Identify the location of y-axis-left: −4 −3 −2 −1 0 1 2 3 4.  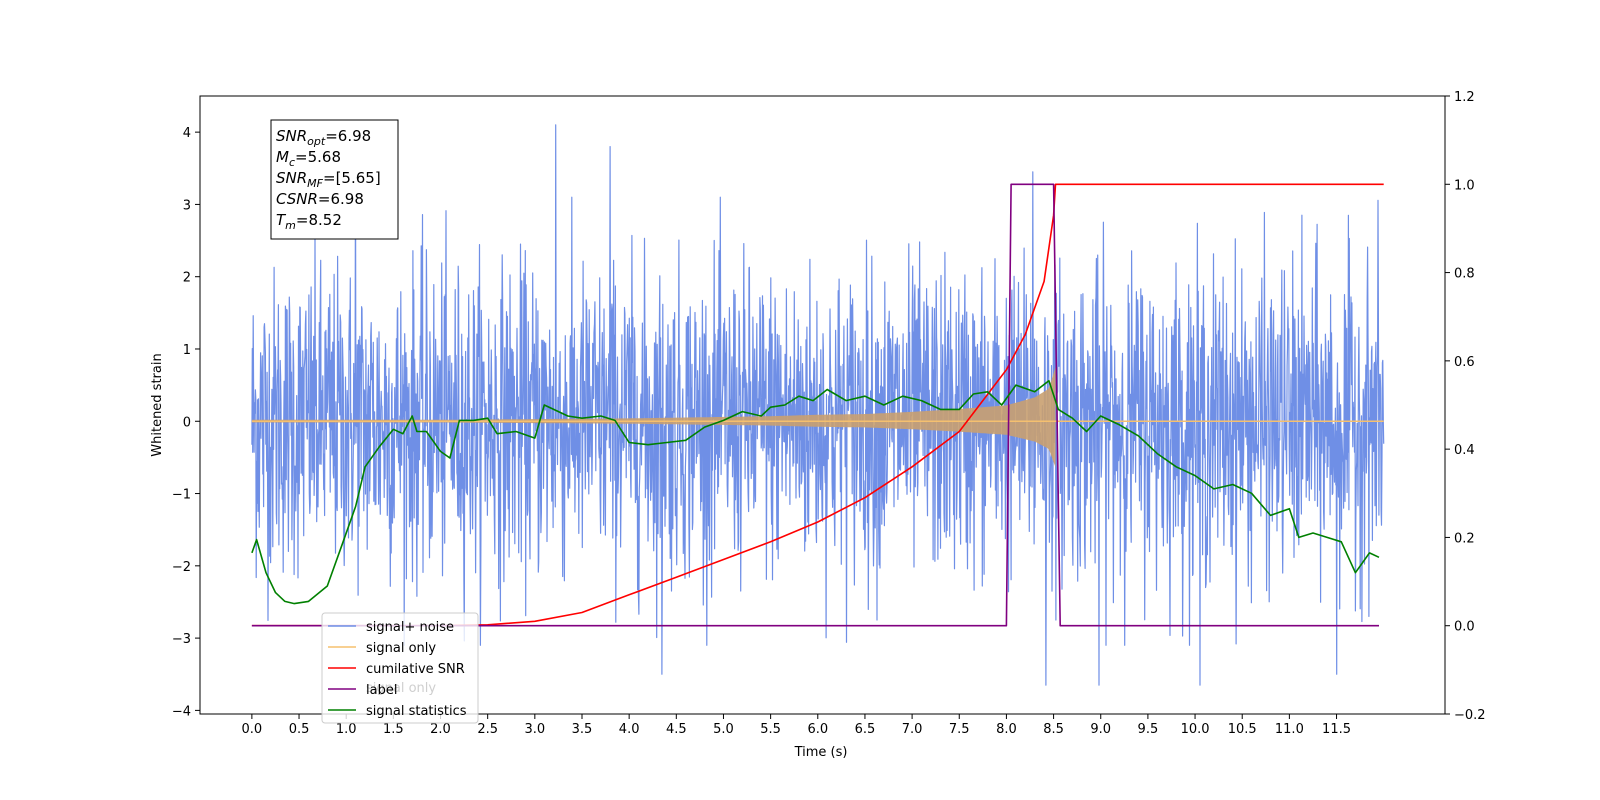
(186, 422).